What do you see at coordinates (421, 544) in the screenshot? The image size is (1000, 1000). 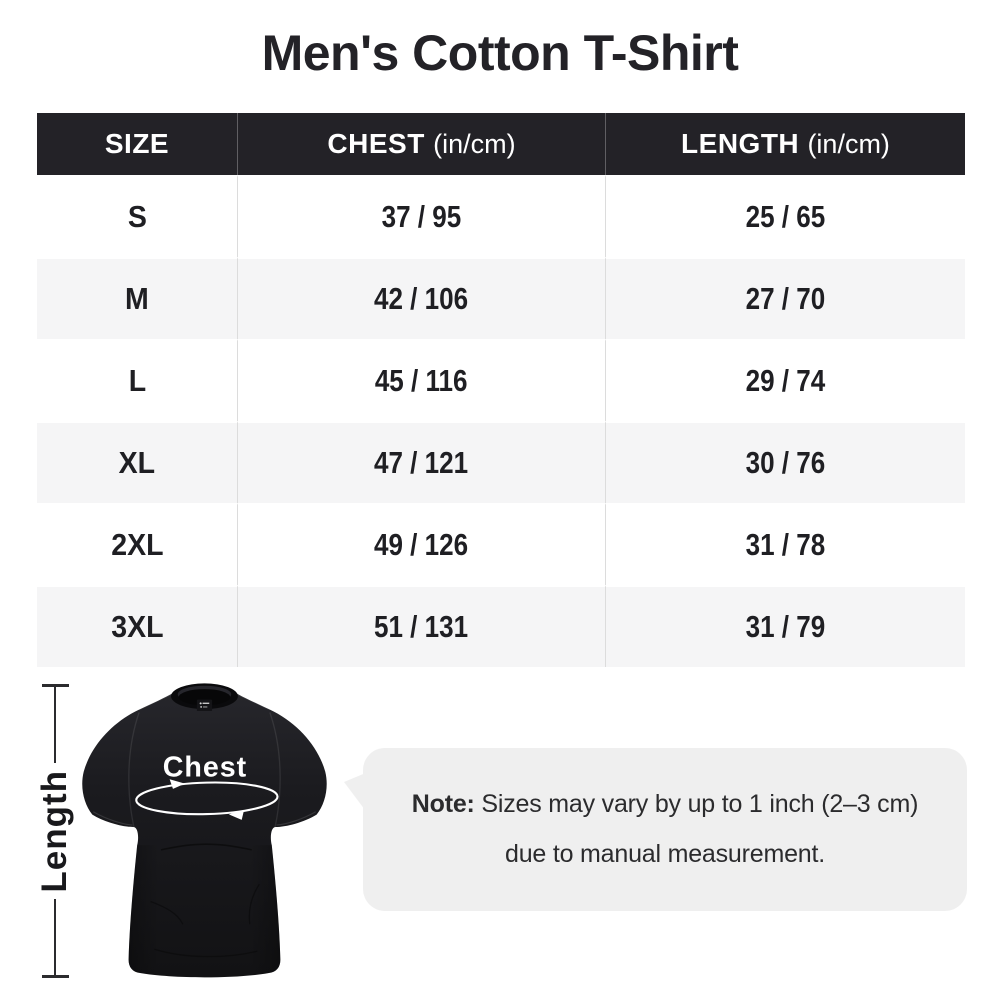 I see `chest-cell: 49 / 126` at bounding box center [421, 544].